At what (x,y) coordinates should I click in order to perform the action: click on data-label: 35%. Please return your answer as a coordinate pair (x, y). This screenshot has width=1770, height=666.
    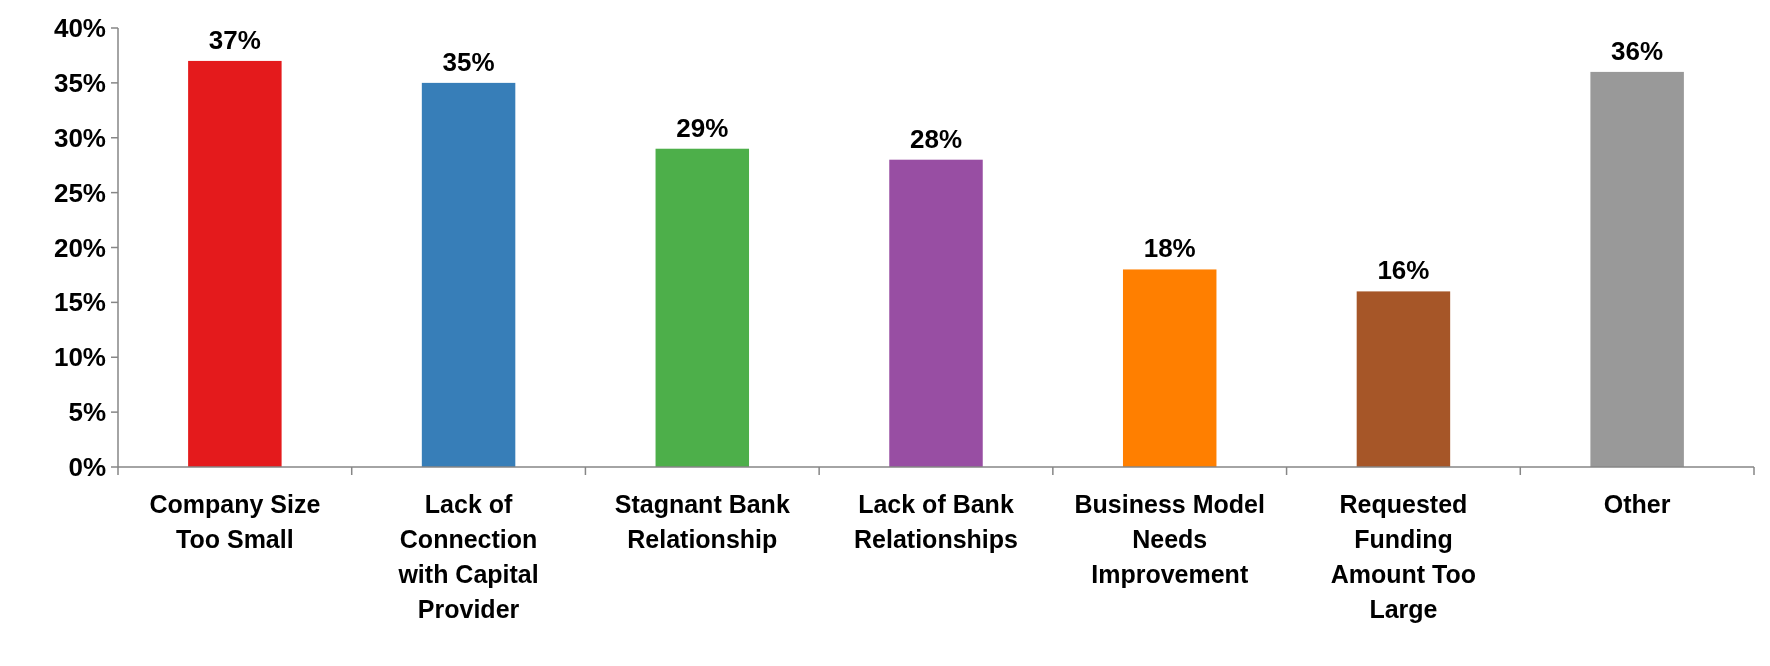
    Looking at the image, I should click on (468, 61).